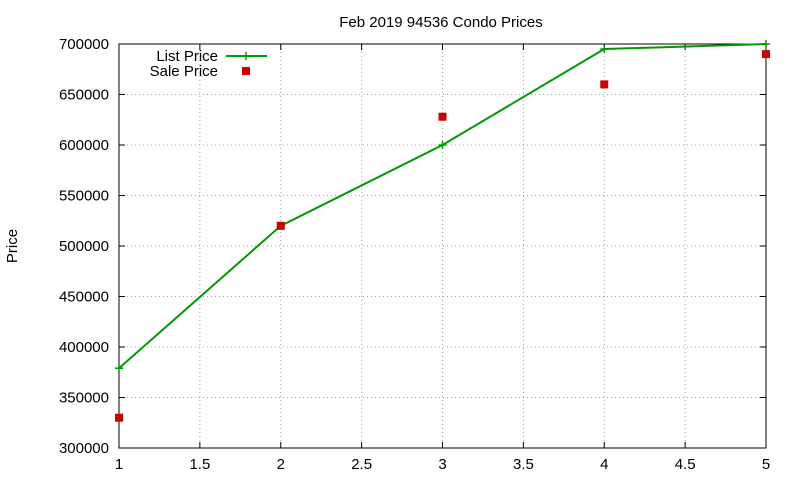  Describe the element at coordinates (199, 464) in the screenshot. I see `x-tick-label: 1.5` at that location.